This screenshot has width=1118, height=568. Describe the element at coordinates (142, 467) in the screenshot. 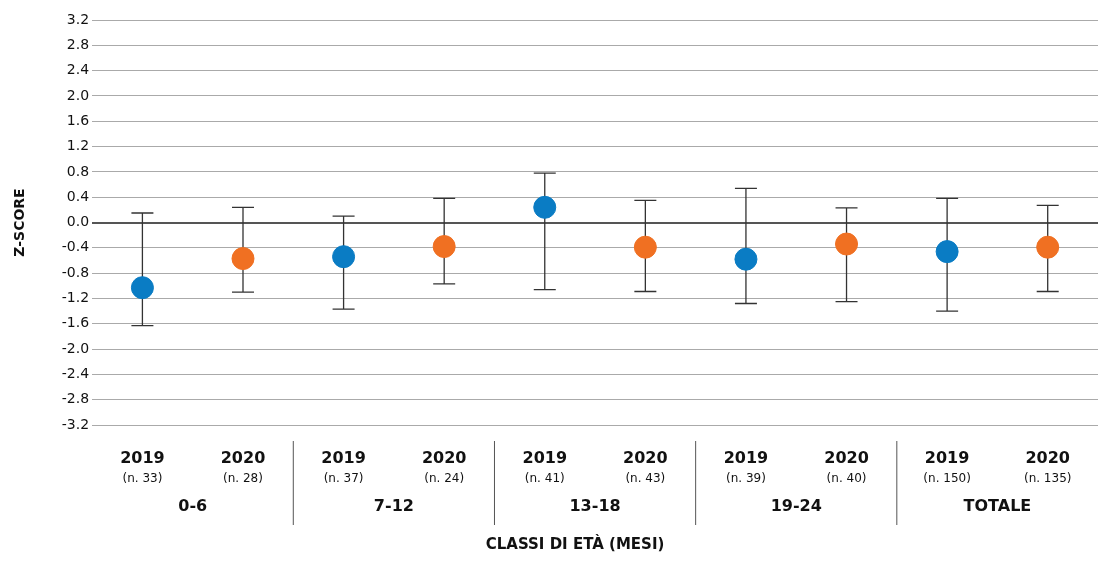

I see `x-tick-label: 2019 (n. 33)` at that location.